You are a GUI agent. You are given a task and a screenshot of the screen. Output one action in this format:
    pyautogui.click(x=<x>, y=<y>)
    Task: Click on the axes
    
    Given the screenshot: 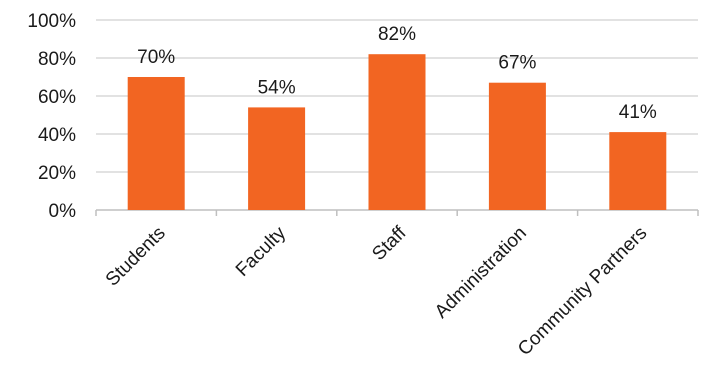 What is the action you would take?
    pyautogui.click(x=397, y=212)
    